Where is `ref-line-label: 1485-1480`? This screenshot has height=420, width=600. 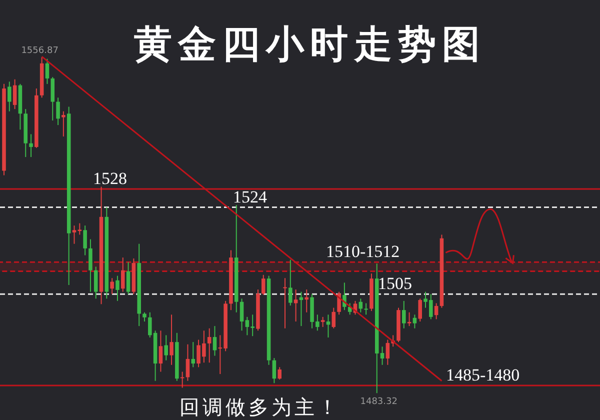
ref-line-label: 1485-1480 is located at coordinates (483, 374).